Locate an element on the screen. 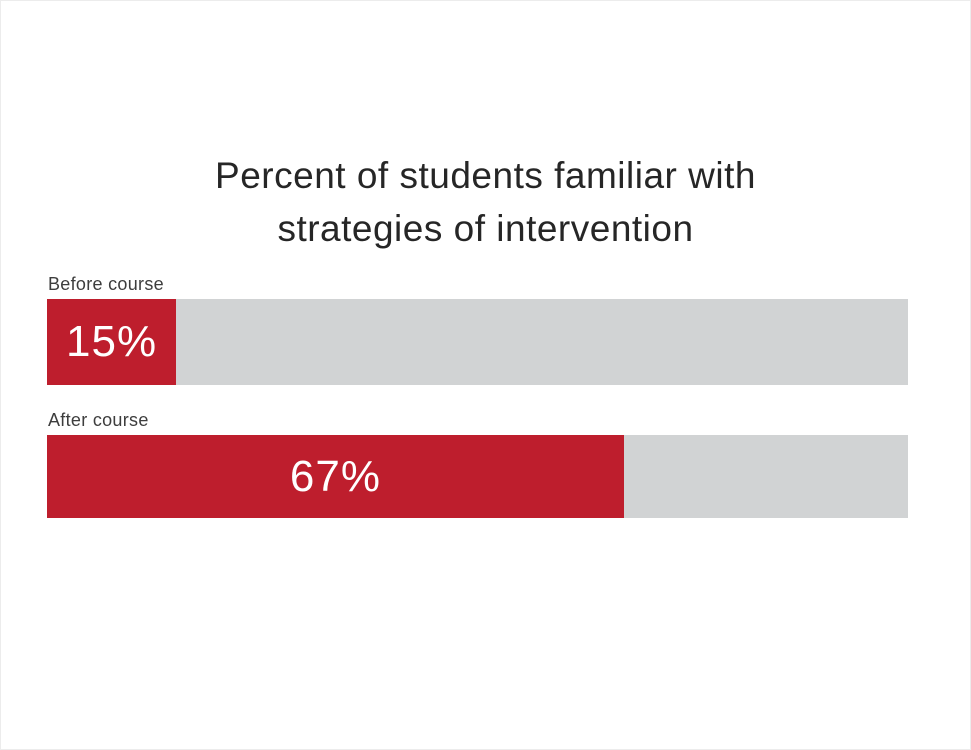 Image resolution: width=971 pixels, height=750 pixels. bar-value-before-course: 15% is located at coordinates (112, 341).